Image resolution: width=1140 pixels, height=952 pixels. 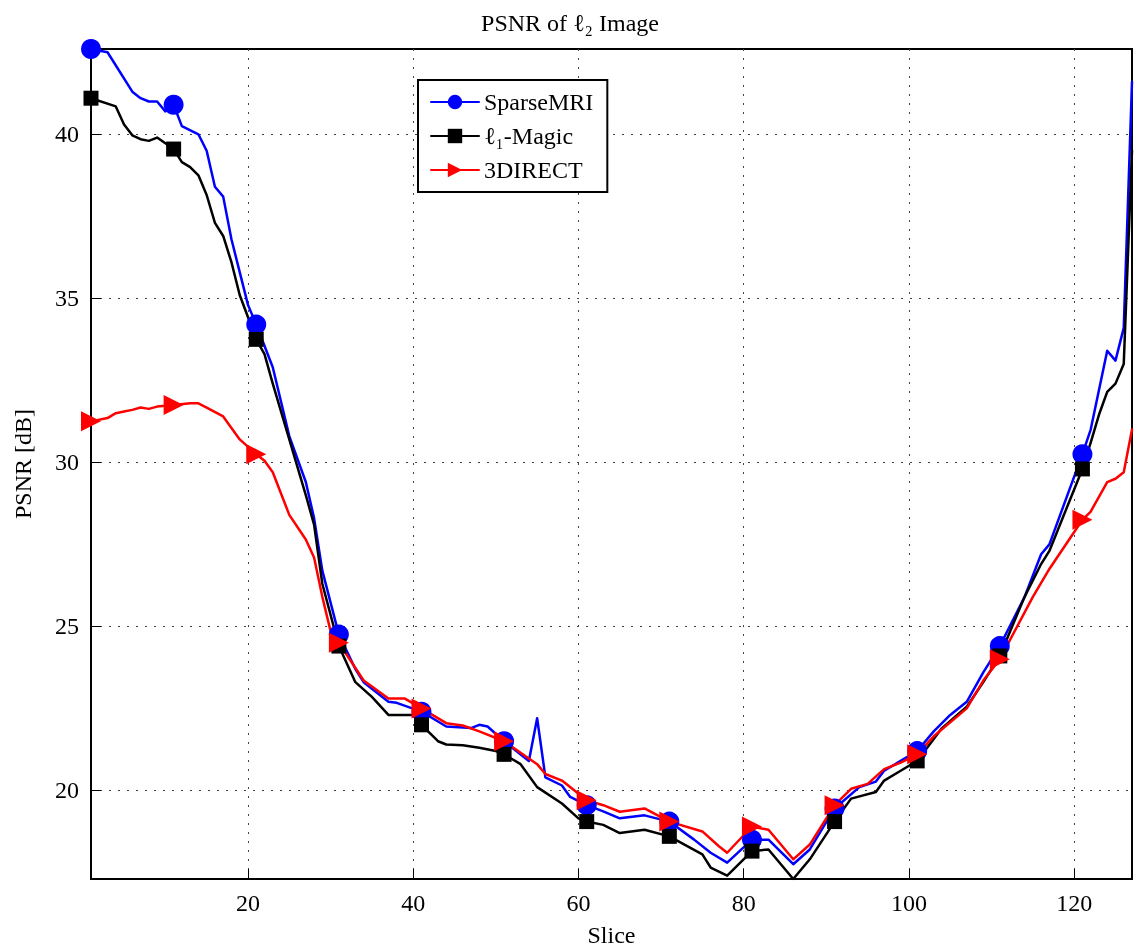 What do you see at coordinates (539, 102) in the screenshot?
I see `legend-label: SparseMRI` at bounding box center [539, 102].